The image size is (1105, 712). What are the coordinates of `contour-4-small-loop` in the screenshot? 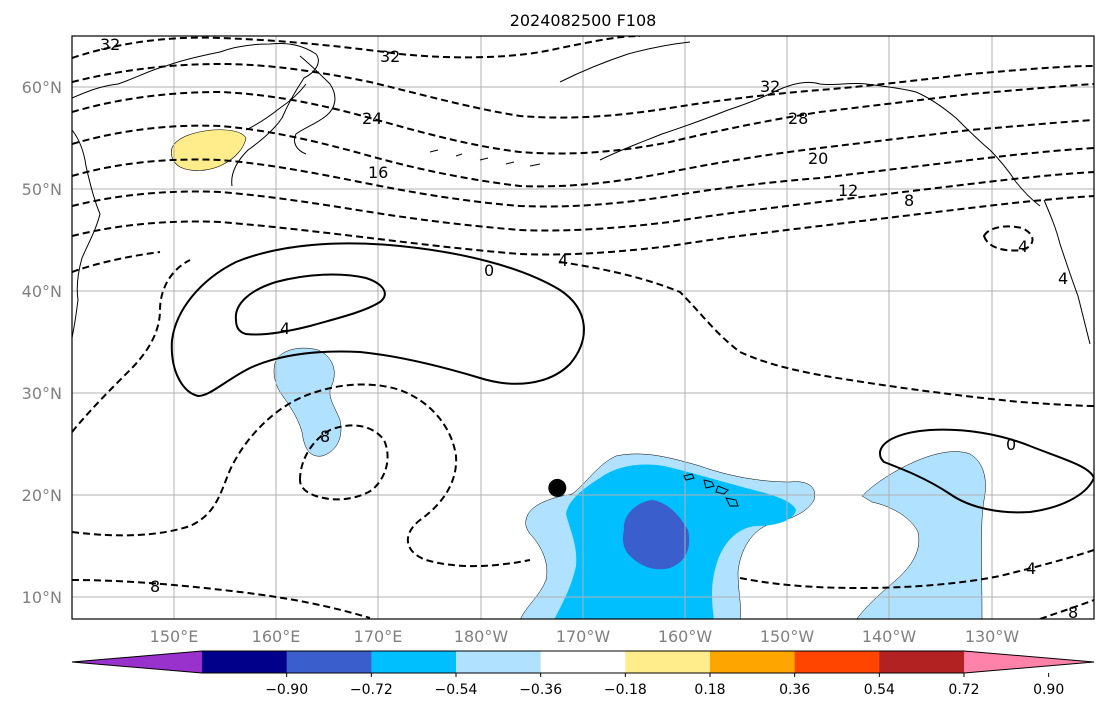 It's located at (1008, 238).